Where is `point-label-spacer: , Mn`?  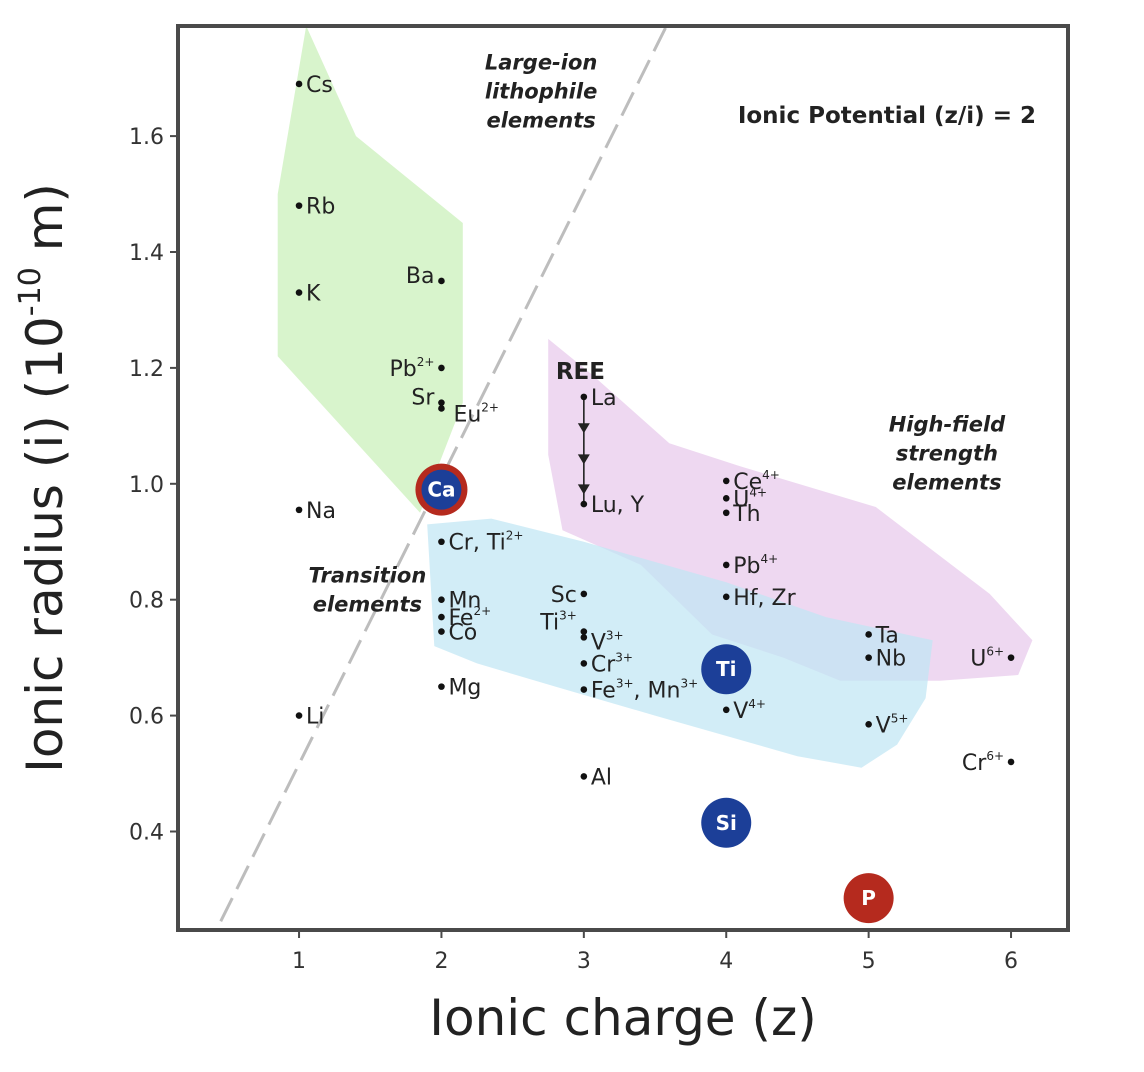
point-label-spacer: , Mn is located at coordinates (657, 691).